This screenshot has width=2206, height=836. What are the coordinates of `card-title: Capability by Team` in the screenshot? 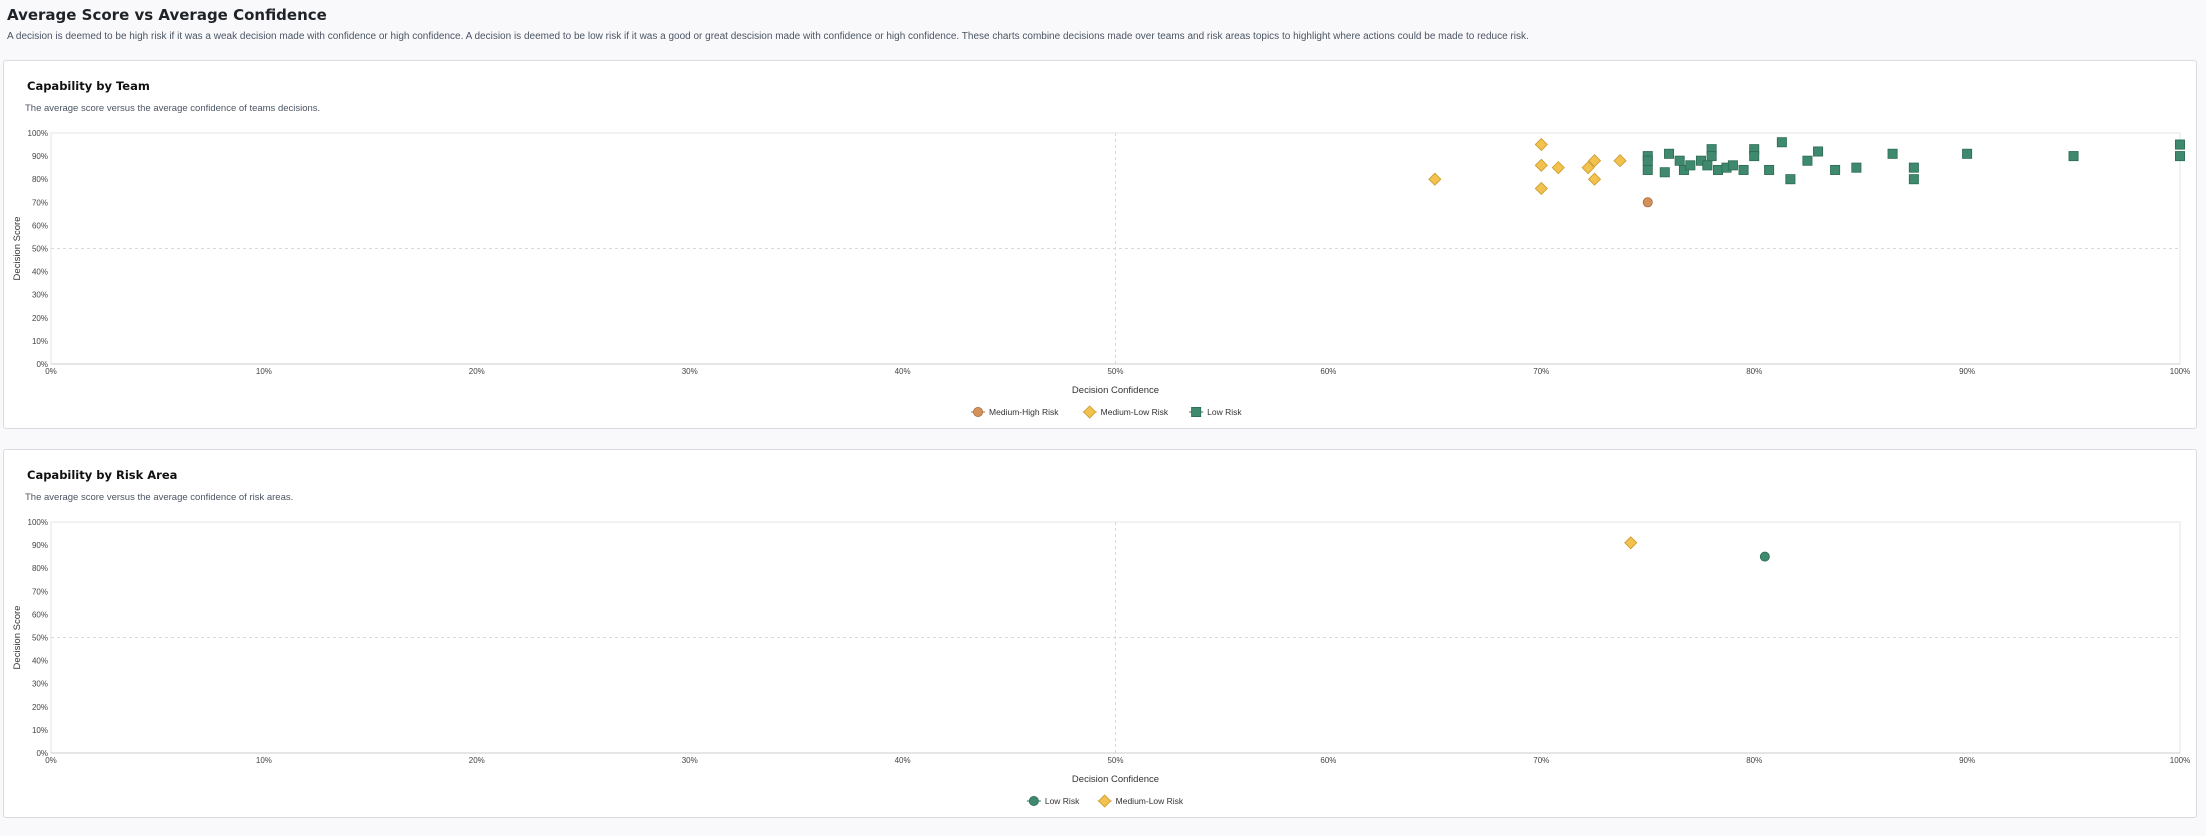 It's located at (88, 86).